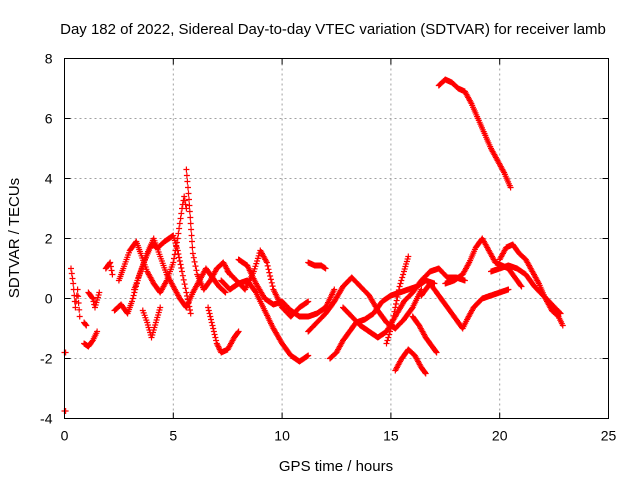 The image size is (640, 480). I want to click on x-tick-label: 15, so click(391, 436).